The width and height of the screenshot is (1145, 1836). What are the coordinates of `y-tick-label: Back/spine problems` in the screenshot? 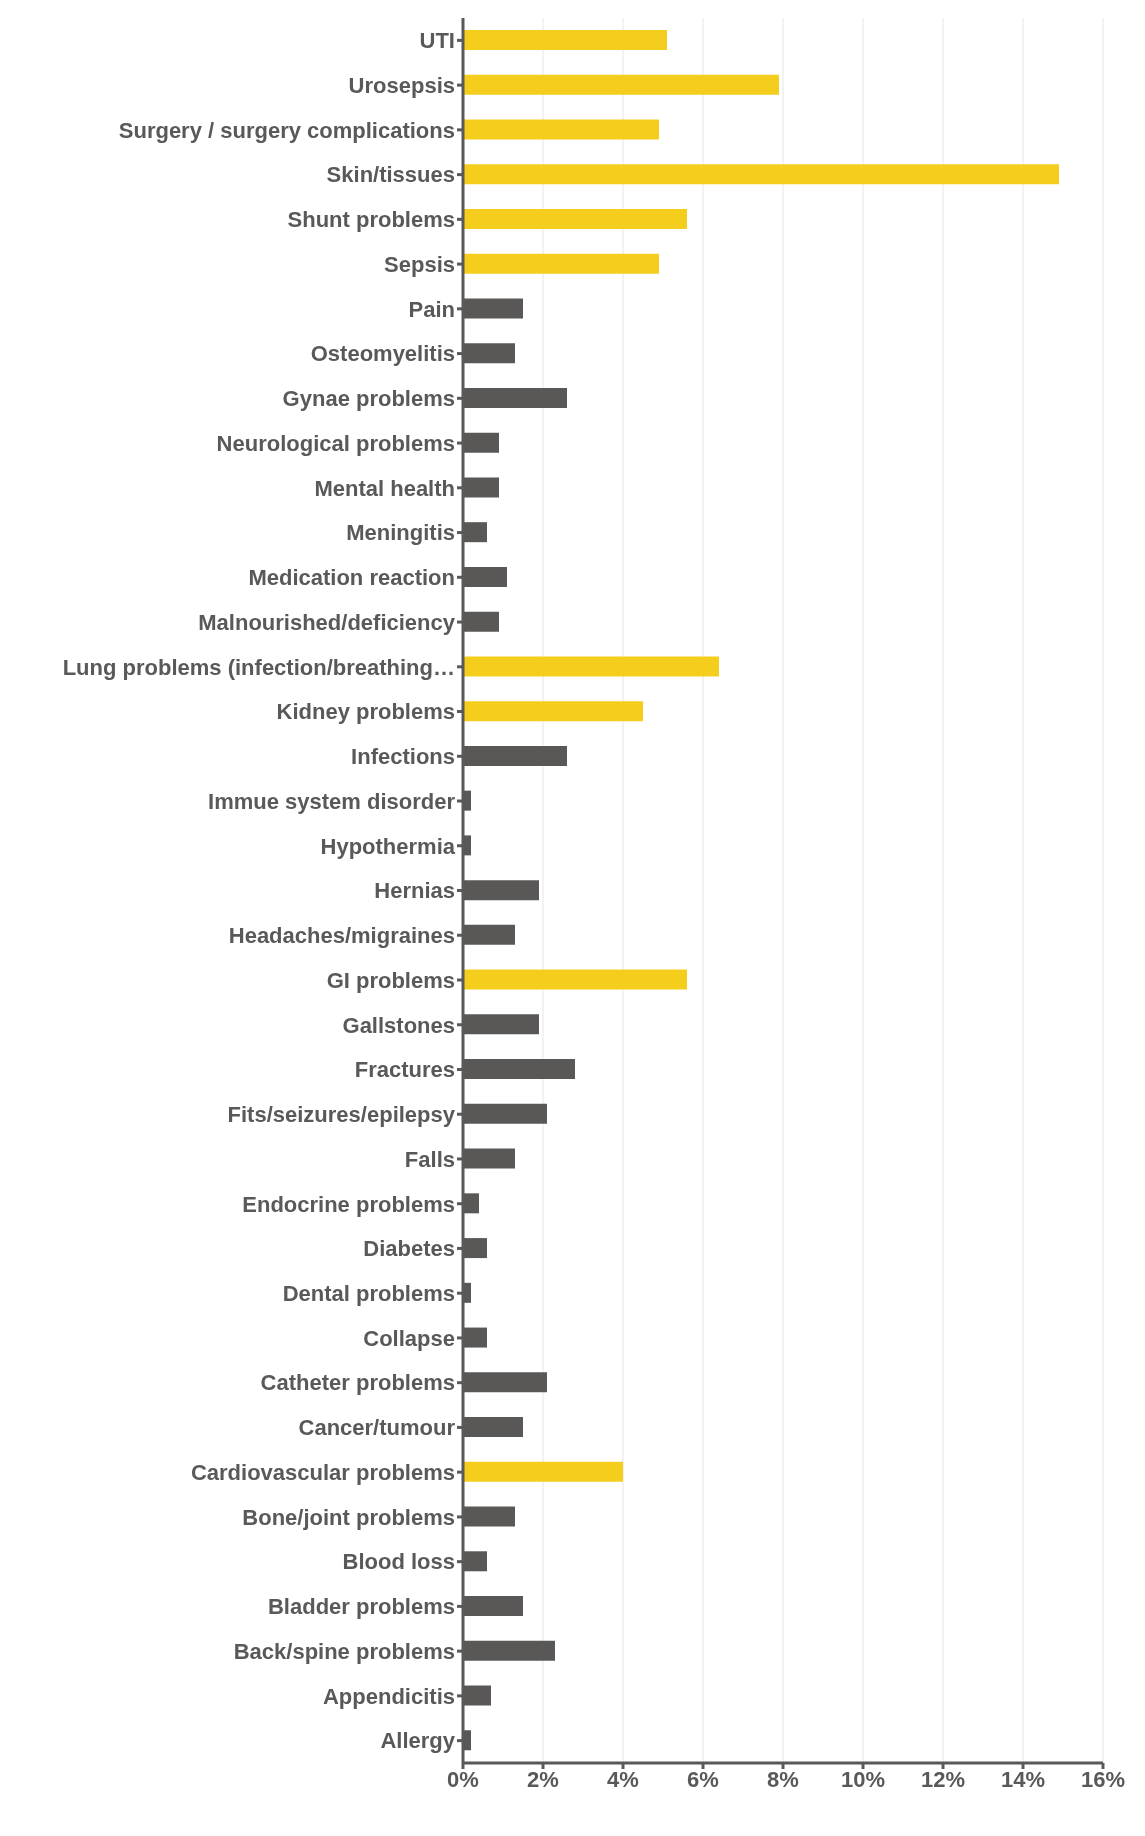 It's located at (344, 1651).